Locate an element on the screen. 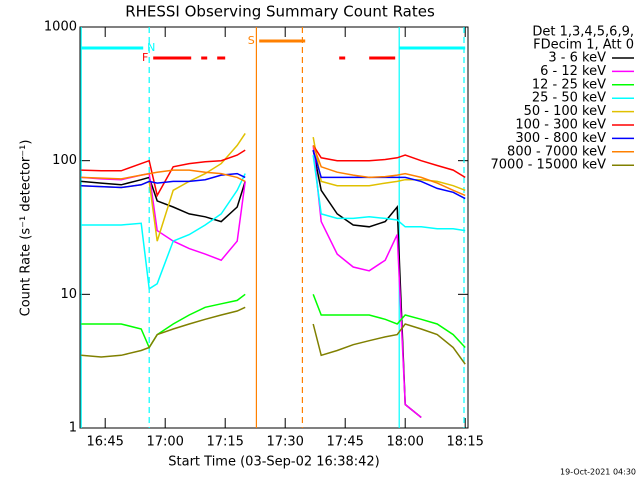  legend-label: 12 - 25 keV is located at coordinates (569, 84).